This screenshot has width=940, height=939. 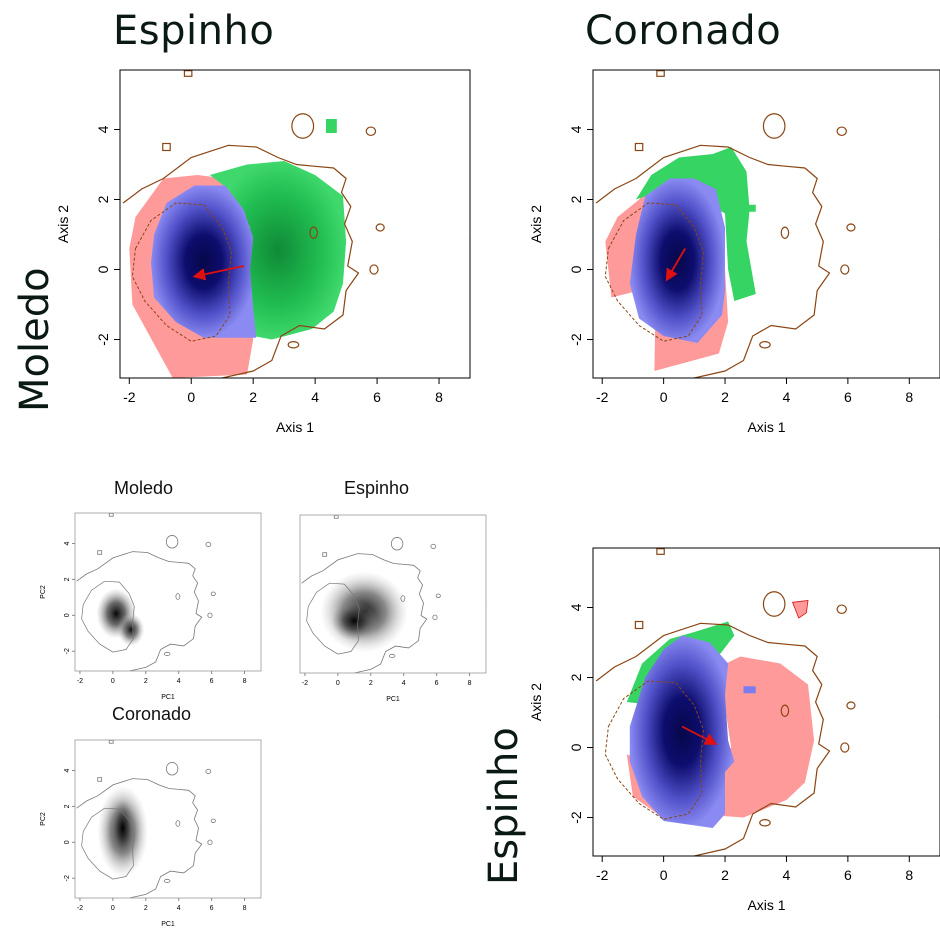 I want to click on mini-panel-1-x-tick-label: -2, so click(x=80, y=681).